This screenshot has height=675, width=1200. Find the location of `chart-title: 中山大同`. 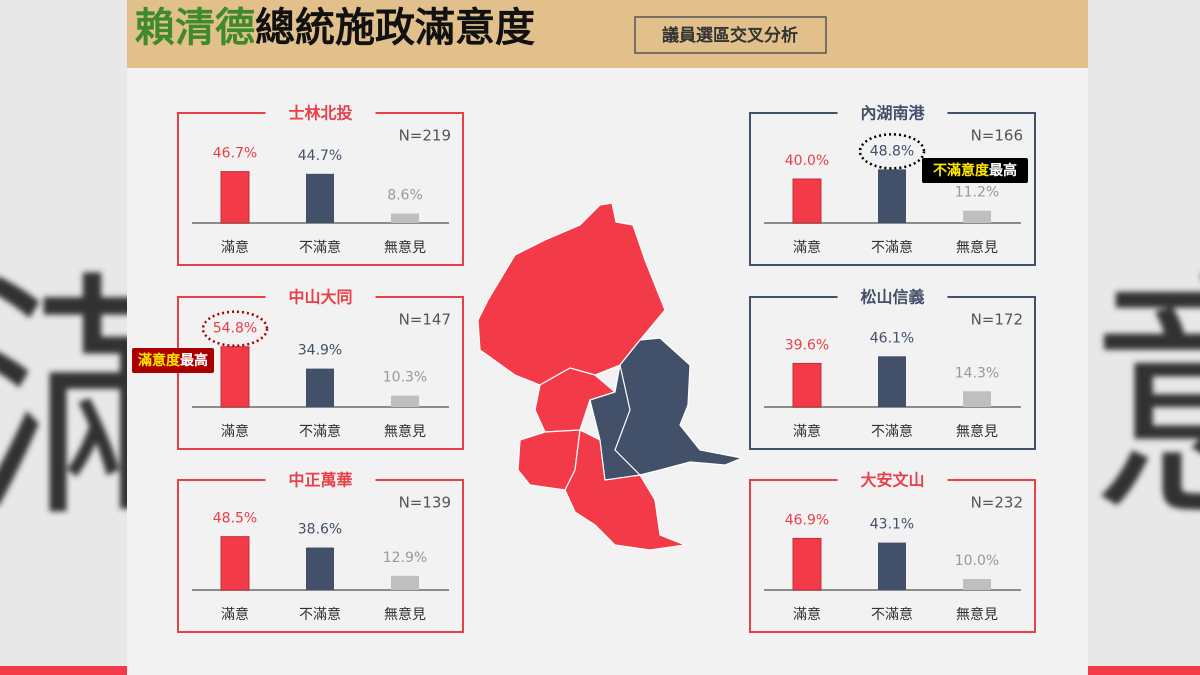

chart-title: 中山大同 is located at coordinates (320, 297).